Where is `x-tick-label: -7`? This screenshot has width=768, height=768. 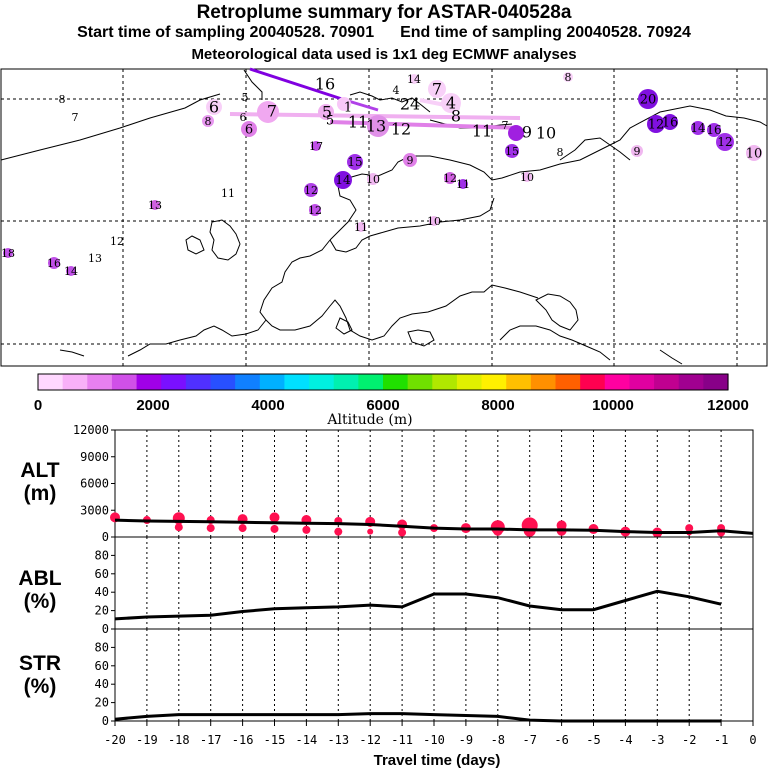
x-tick-label: -7 is located at coordinates (529, 740).